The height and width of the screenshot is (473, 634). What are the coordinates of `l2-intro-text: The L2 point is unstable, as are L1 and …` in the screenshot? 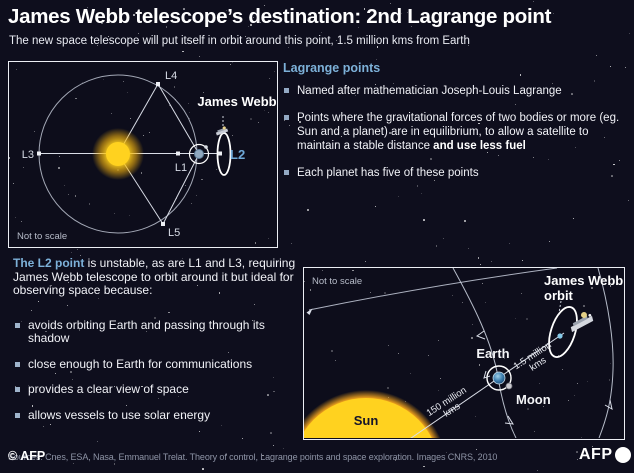 It's located at (154, 276).